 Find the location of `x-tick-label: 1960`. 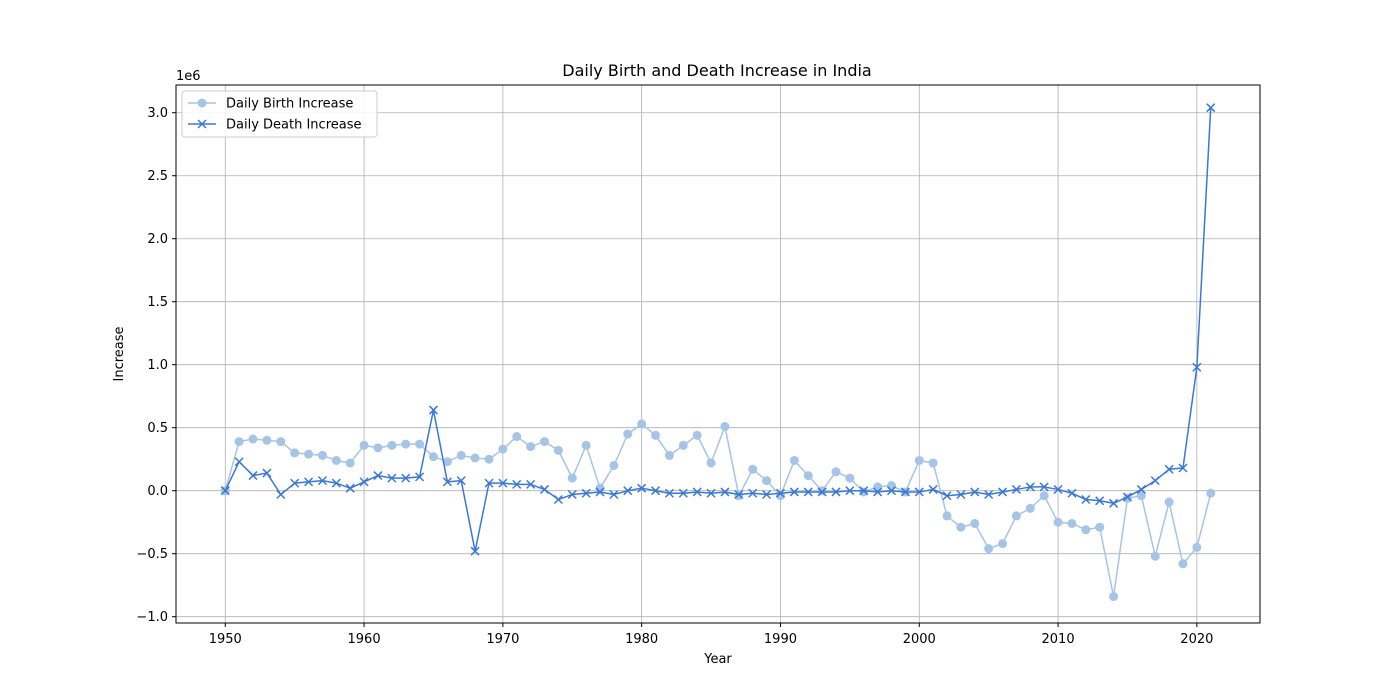

x-tick-label: 1960 is located at coordinates (364, 639).